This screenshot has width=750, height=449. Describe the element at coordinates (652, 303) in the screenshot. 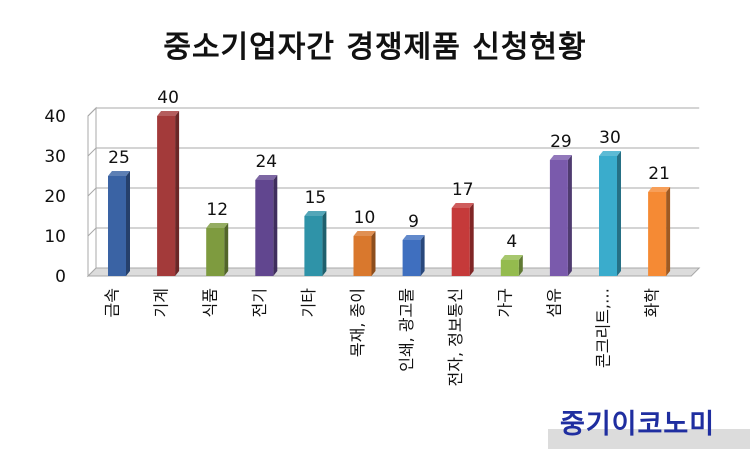

I see `category-label: 화학` at that location.